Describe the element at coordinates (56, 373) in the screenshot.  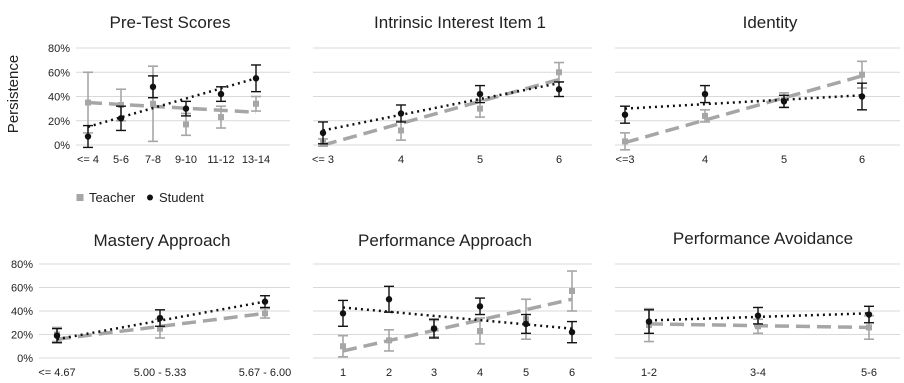
I see `x-tick-label: <= 4.67` at that location.